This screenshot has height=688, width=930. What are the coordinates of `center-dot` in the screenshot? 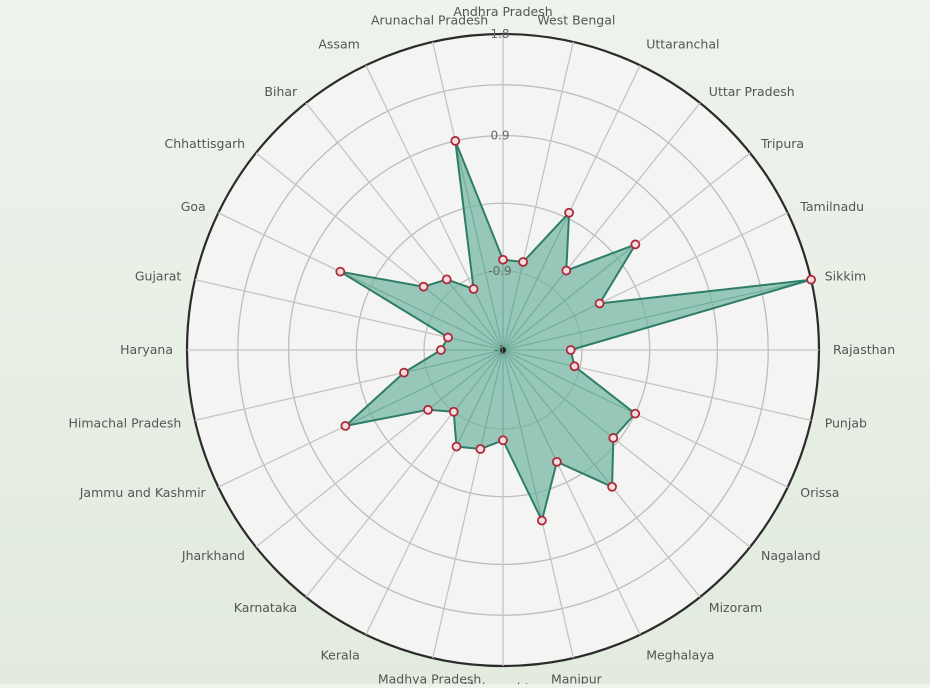 It's located at (503, 350).